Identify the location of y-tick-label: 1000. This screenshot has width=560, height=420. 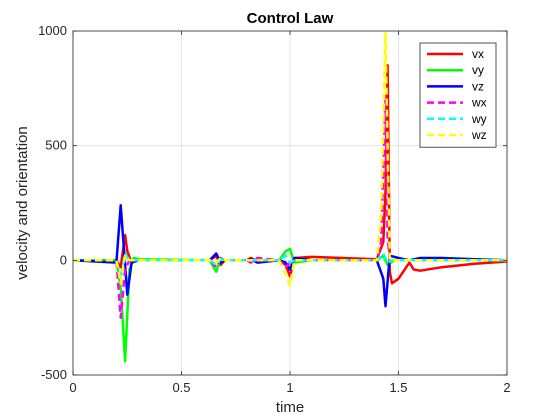
(52, 30).